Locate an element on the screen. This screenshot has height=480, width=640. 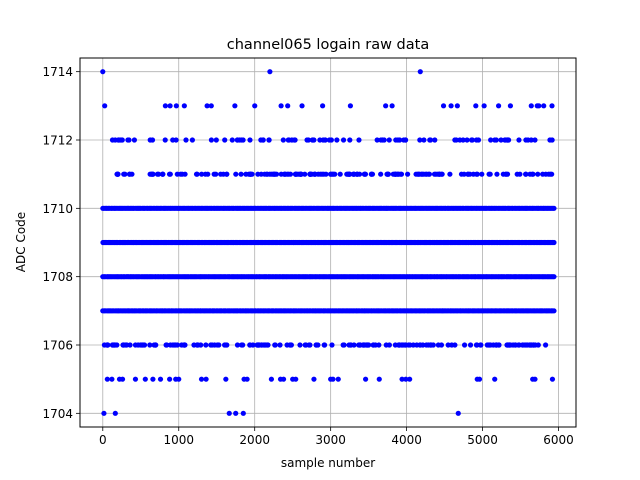
y-axis-ticks: 1704 1706 1708 1710 1712 1714 is located at coordinates (61, 243).